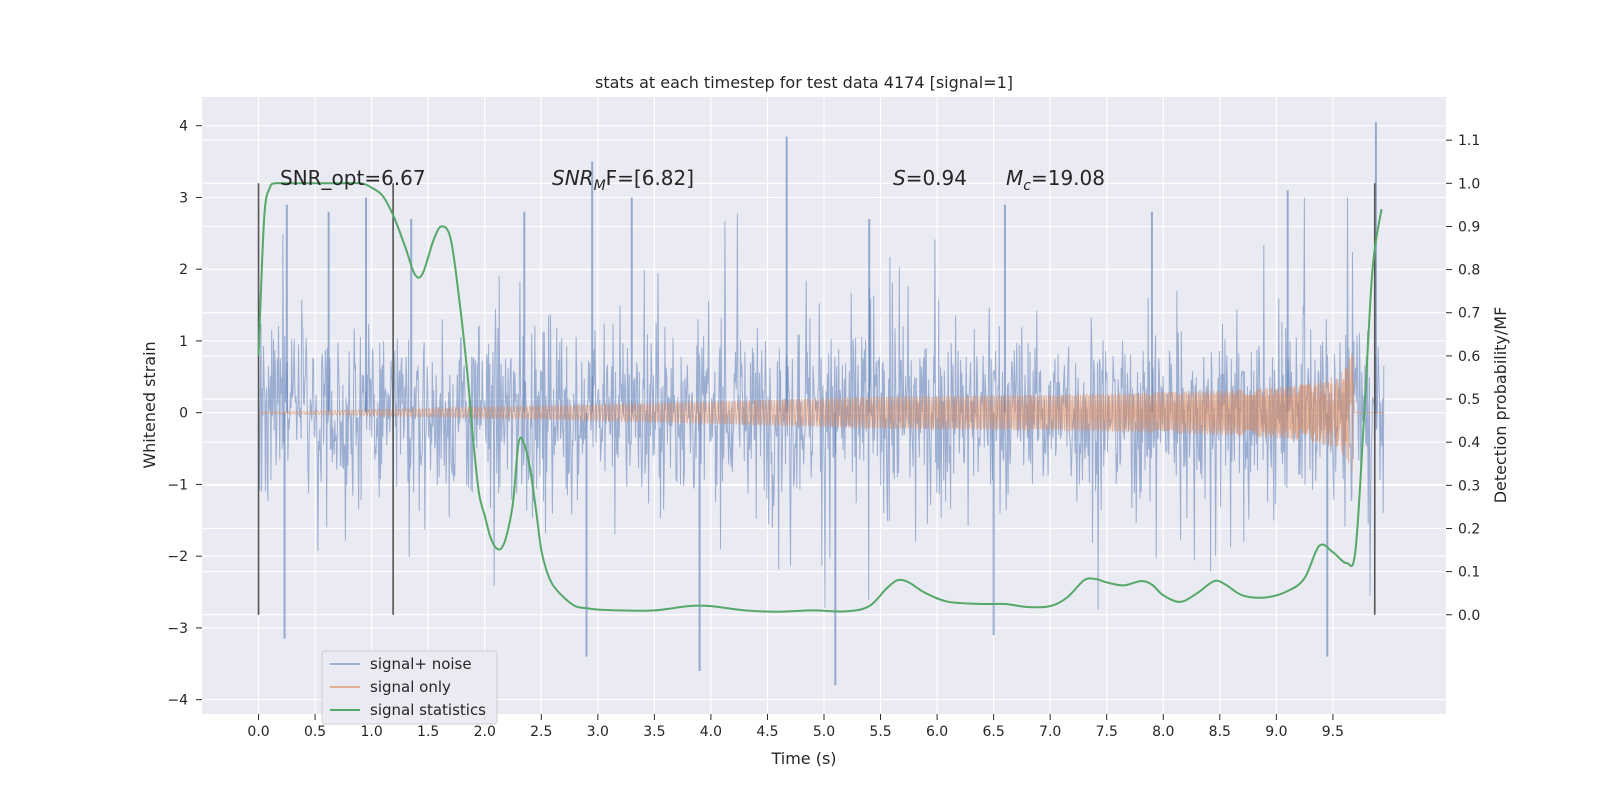  I want to click on annotation-mc-main: M, so click(1014, 178).